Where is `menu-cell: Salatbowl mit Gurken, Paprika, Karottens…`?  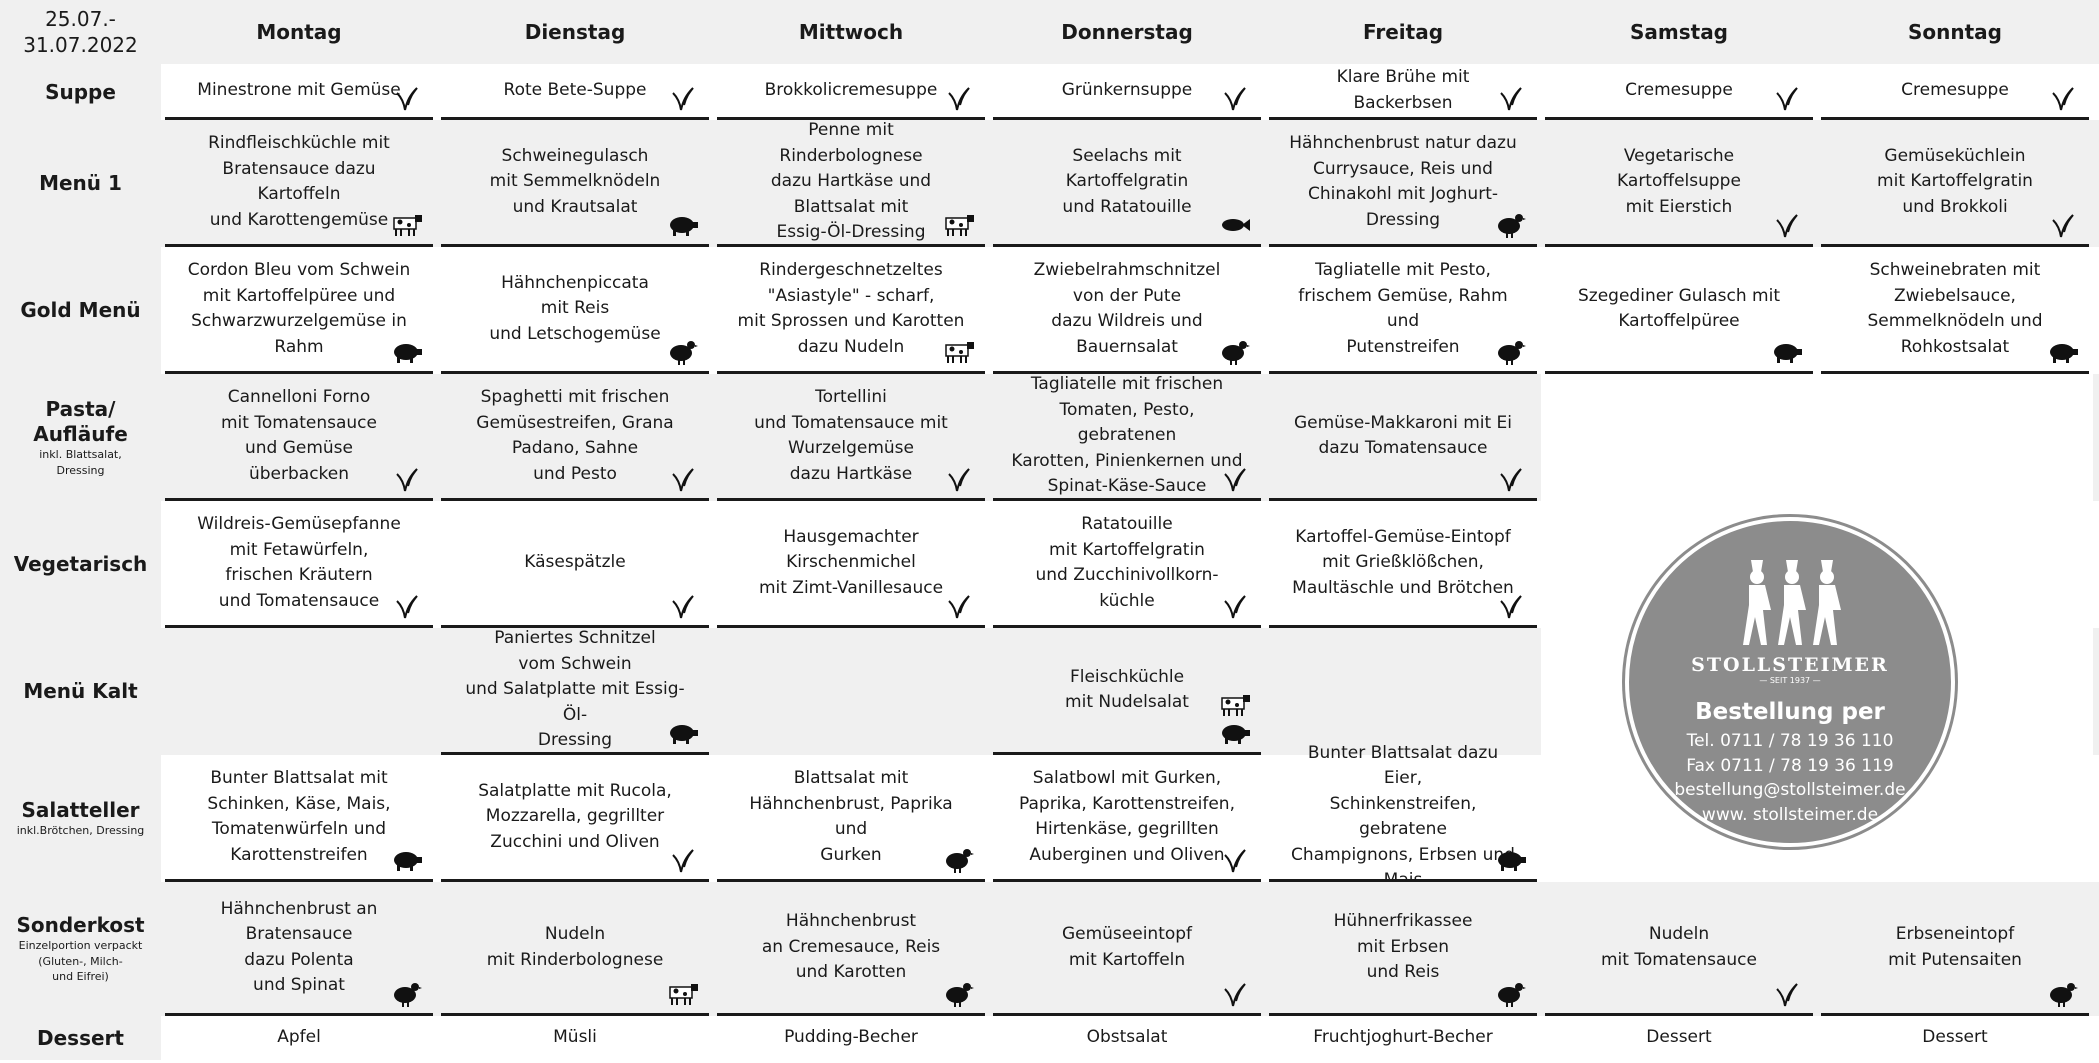
menu-cell: Salatbowl mit Gurken, Paprika, Karottens… is located at coordinates (1127, 818).